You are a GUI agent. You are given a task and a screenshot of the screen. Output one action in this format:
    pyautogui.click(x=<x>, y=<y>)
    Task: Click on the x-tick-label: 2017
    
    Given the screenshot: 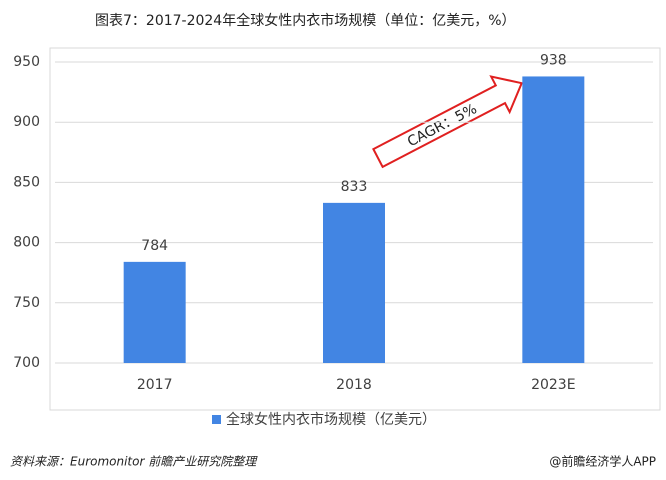 What is the action you would take?
    pyautogui.click(x=155, y=385)
    